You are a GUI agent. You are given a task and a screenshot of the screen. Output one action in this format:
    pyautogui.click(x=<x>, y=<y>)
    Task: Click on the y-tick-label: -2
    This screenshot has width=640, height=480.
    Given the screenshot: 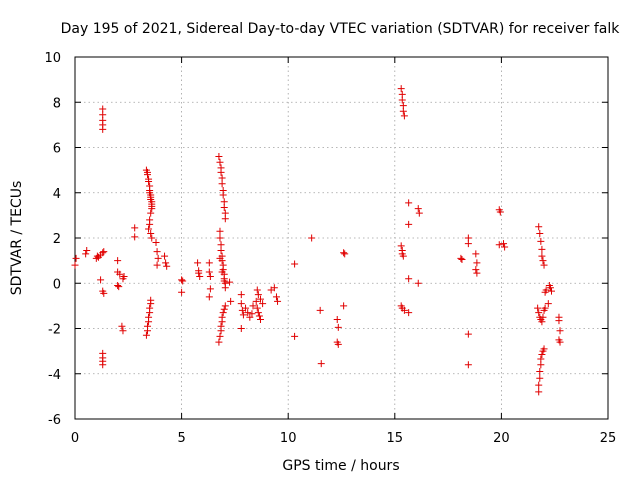 What is the action you would take?
    pyautogui.click(x=54, y=330)
    